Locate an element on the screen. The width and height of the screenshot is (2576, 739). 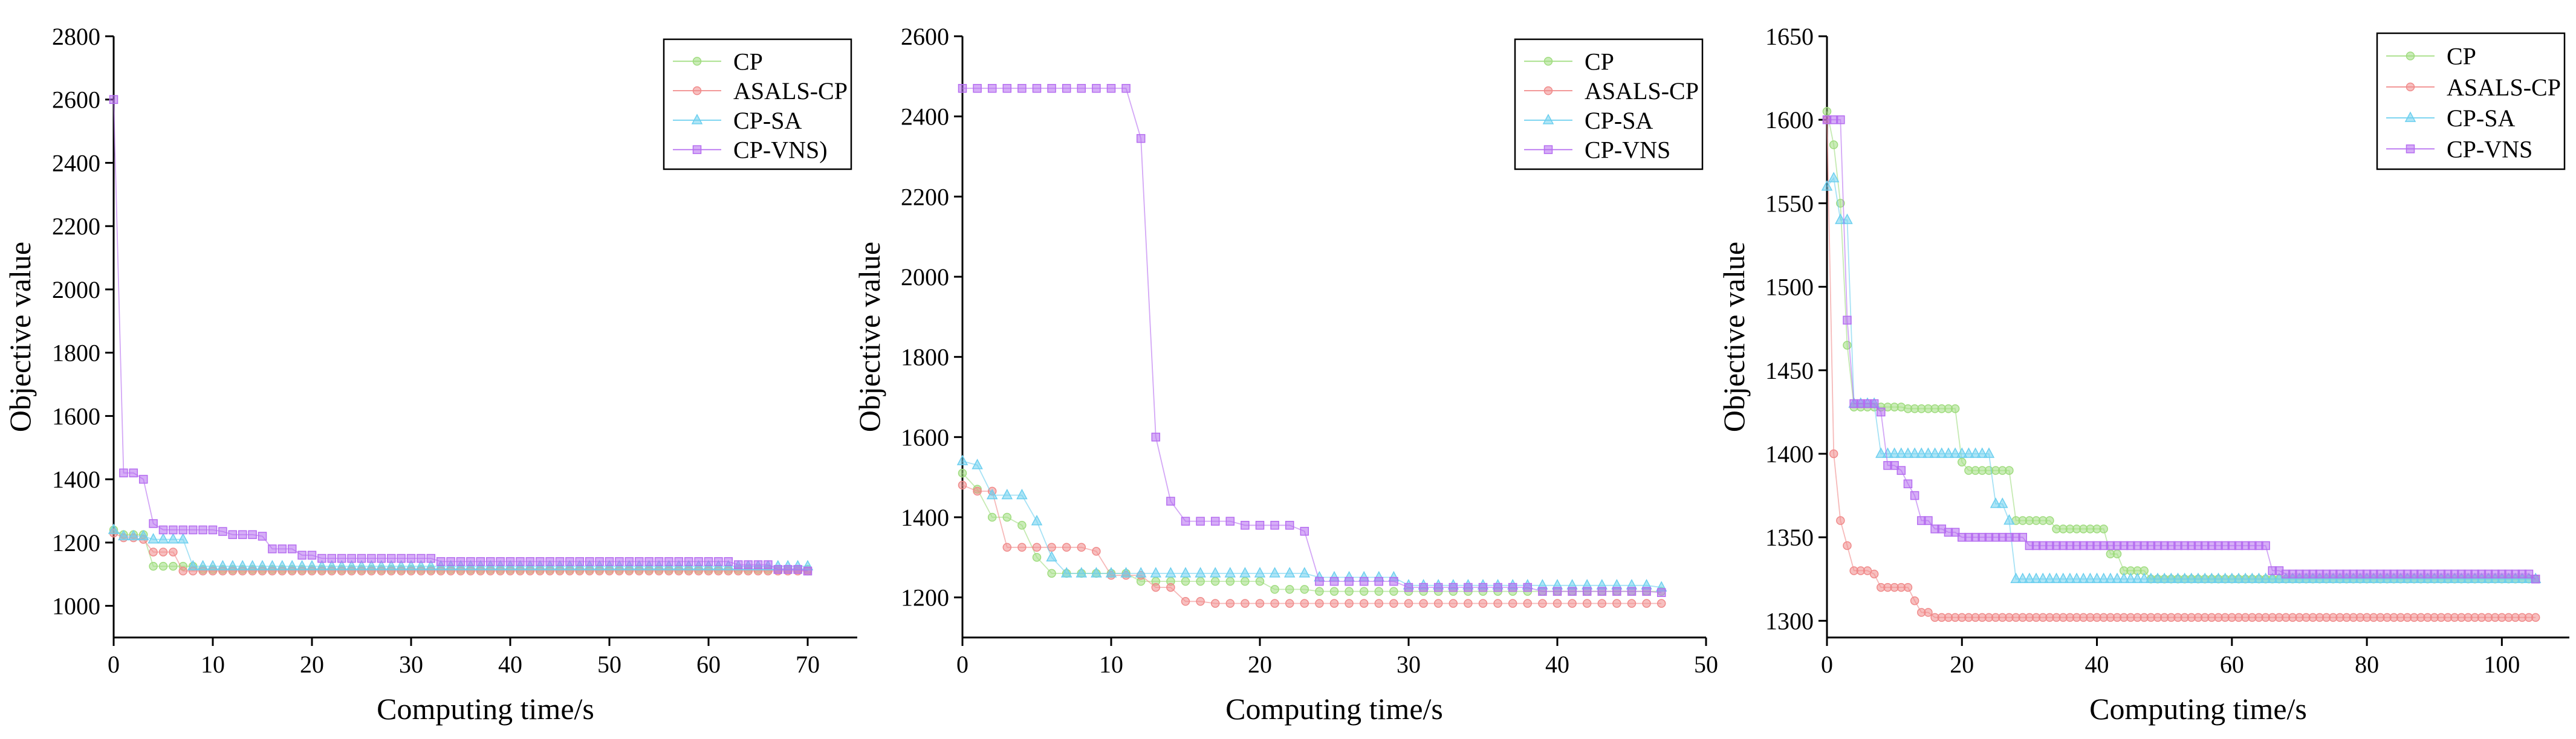
legend-label: CP-SA is located at coordinates (2481, 118).